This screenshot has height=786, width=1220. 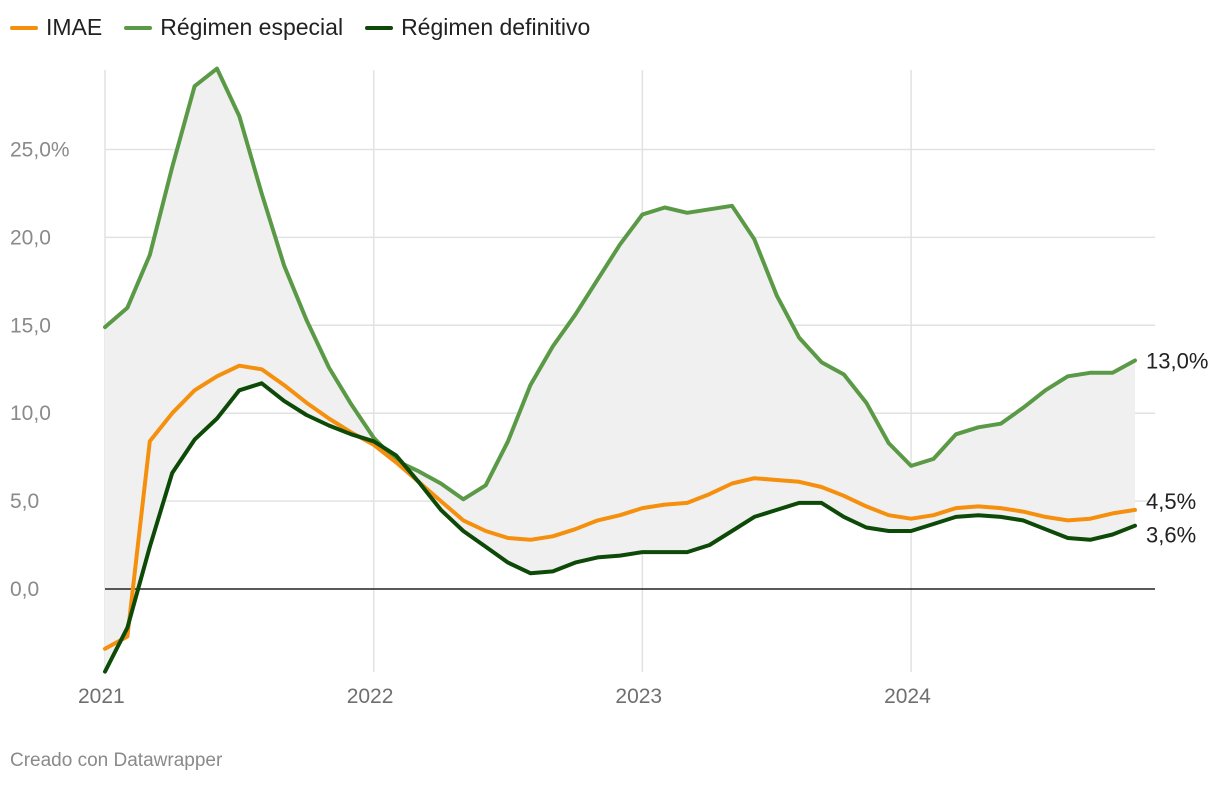 I want to click on x-tick-label: 2023, so click(x=638, y=696).